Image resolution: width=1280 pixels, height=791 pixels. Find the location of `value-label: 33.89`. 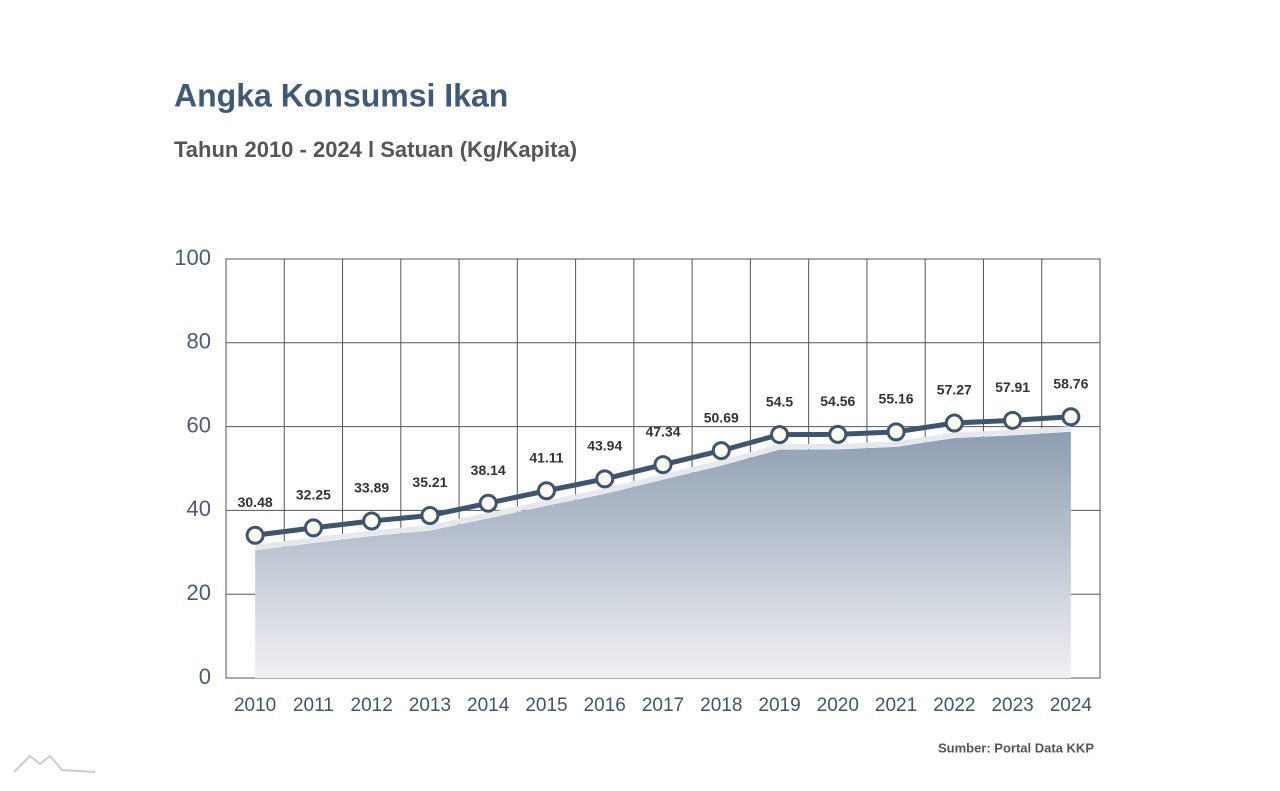

value-label: 33.89 is located at coordinates (371, 488).